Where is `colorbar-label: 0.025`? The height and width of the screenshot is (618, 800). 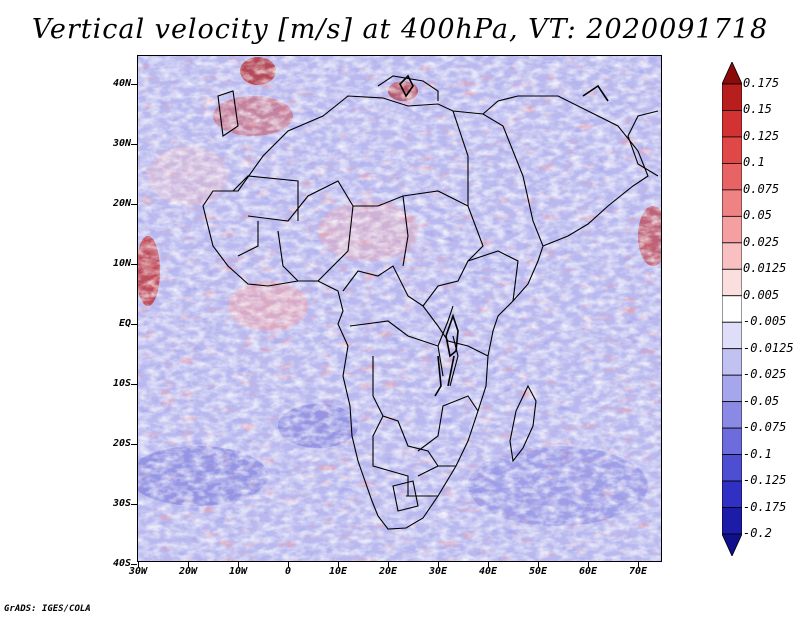 colorbar-label: 0.025 is located at coordinates (761, 241).